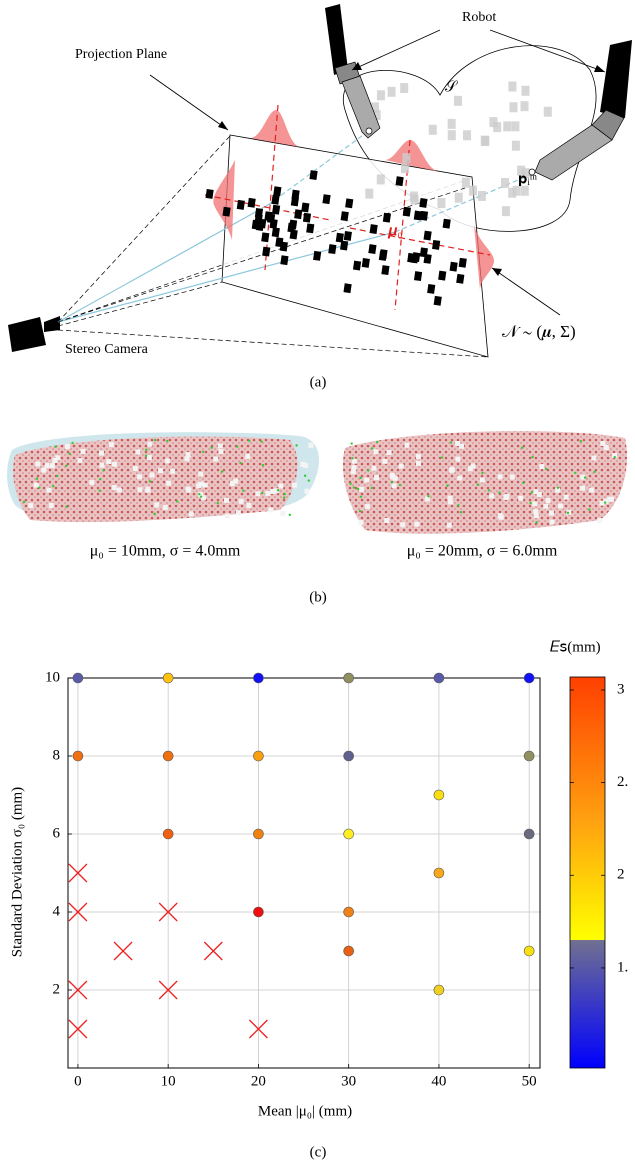 The width and height of the screenshot is (635, 1167). I want to click on x-tick-label: 40, so click(438, 1081).